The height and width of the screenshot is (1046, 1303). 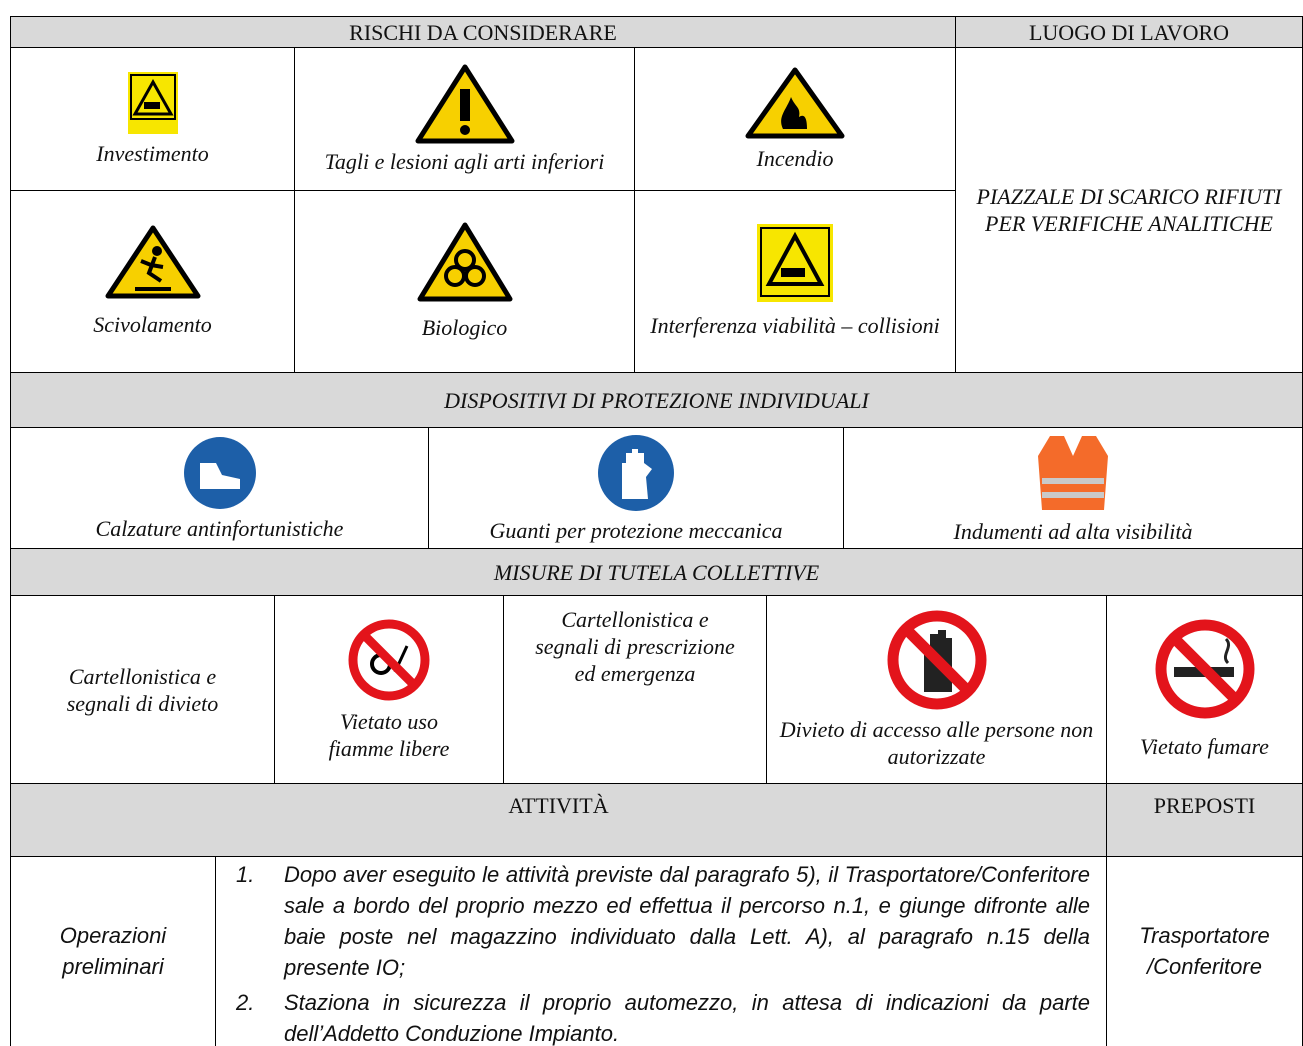 What do you see at coordinates (558, 820) in the screenshot?
I see `header-cell: ATTIVITÀ` at bounding box center [558, 820].